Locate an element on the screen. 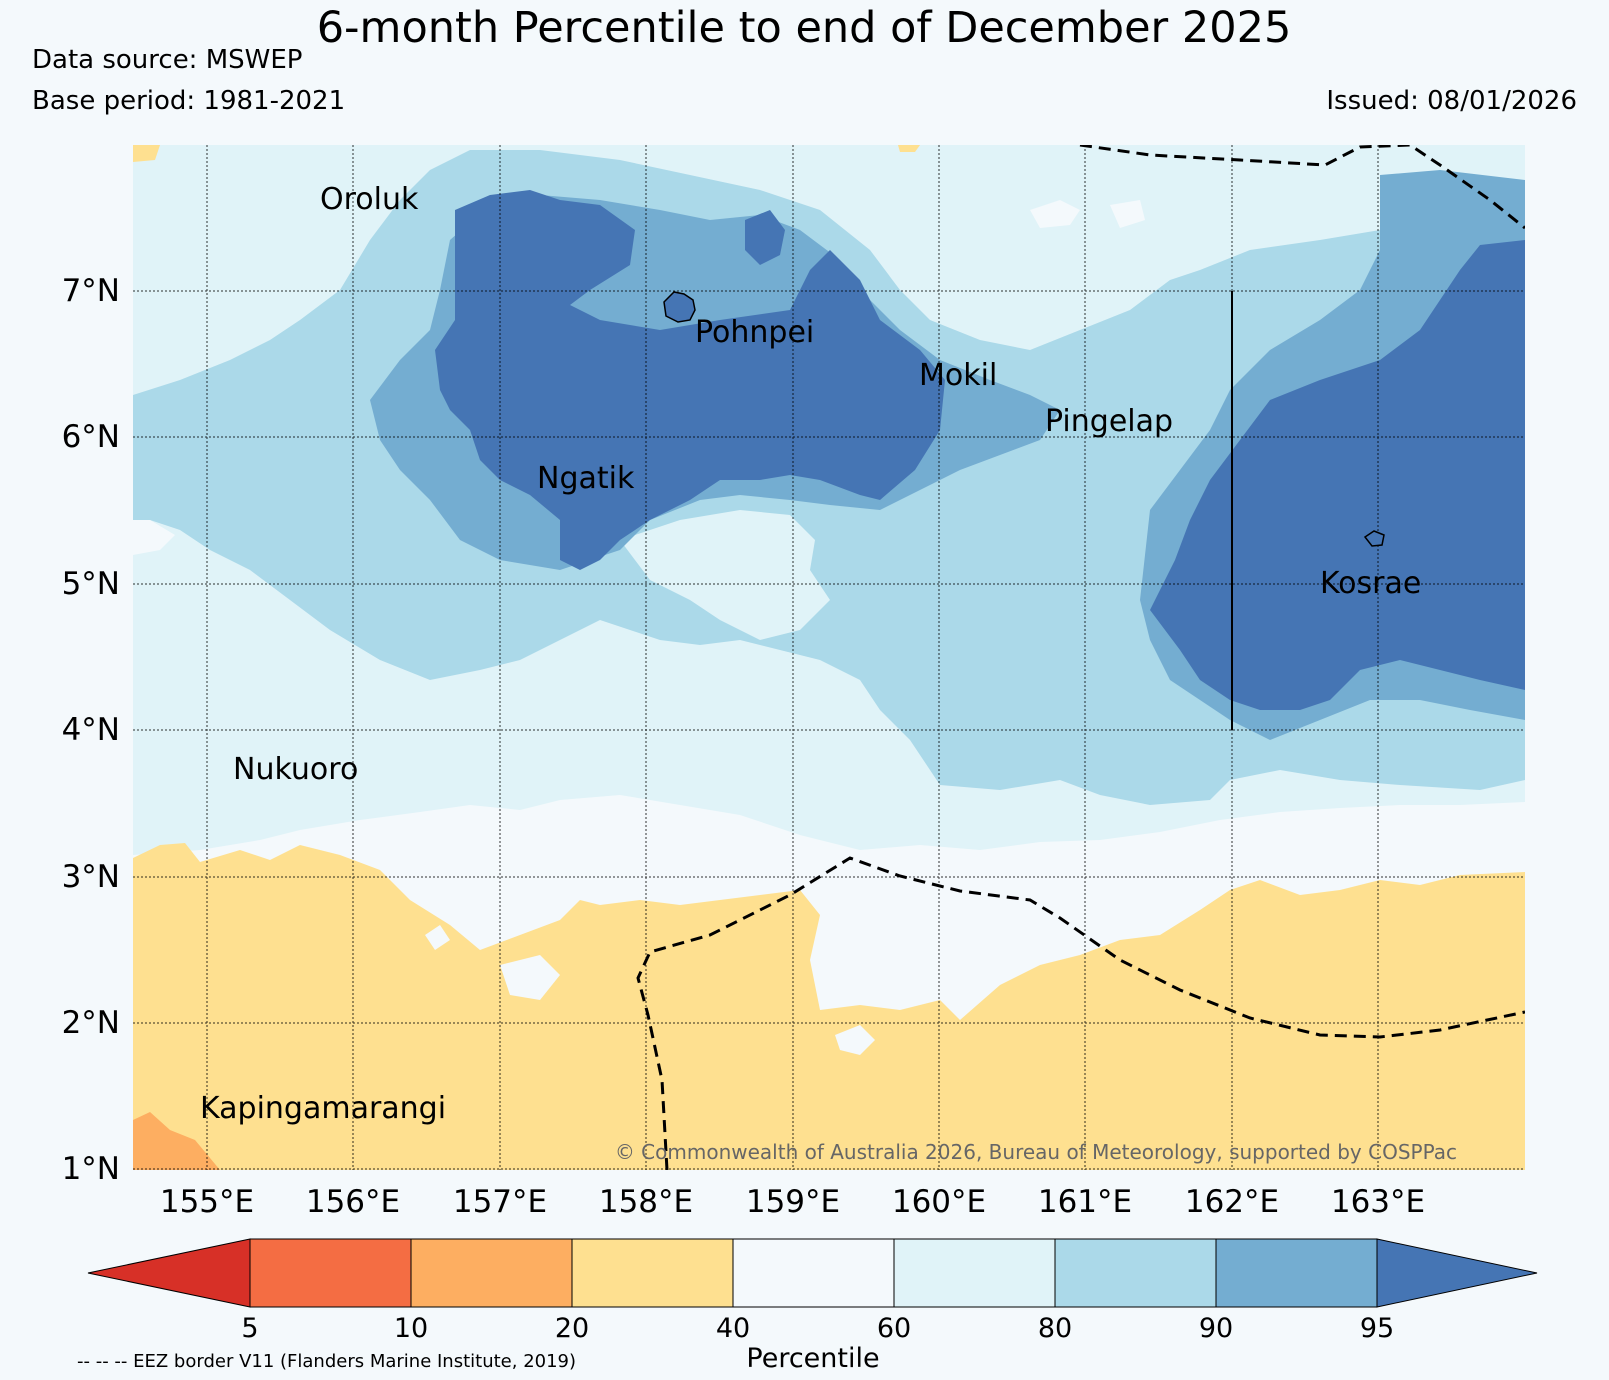  lon-label: 155°E is located at coordinates (207, 1202).